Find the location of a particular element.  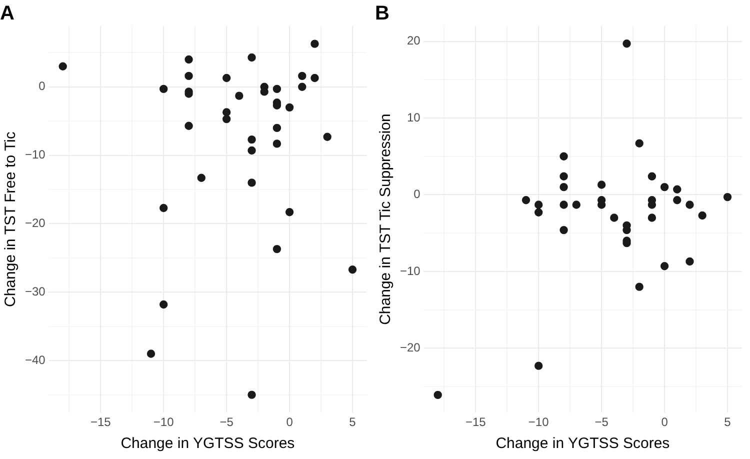

chart-title: B is located at coordinates (382, 13).